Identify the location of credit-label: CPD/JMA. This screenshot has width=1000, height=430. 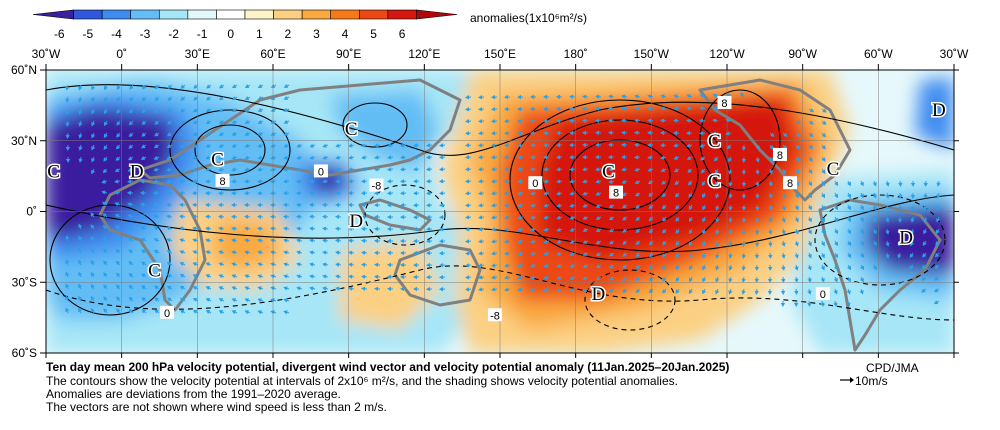
(892, 368).